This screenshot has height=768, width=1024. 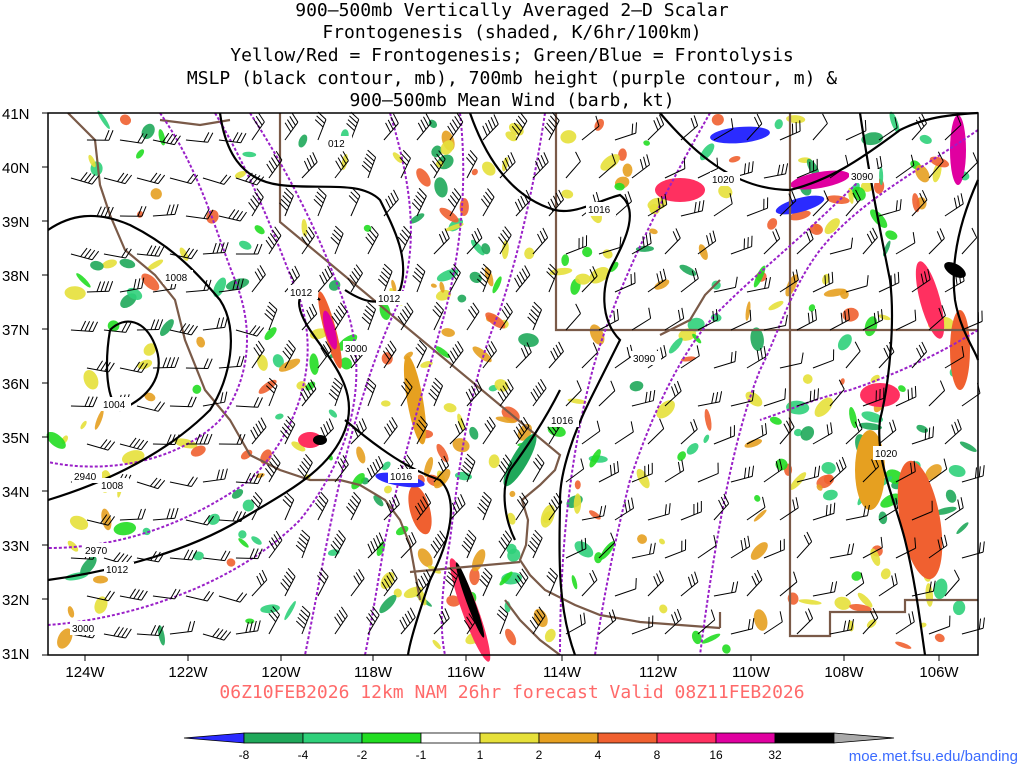 I want to click on height-label: 2970, so click(x=96, y=551).